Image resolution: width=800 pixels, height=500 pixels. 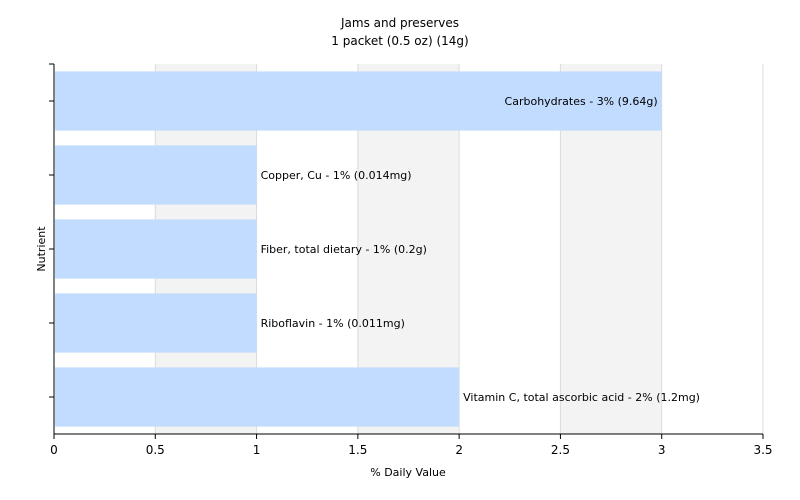 I want to click on x-axis-label: % Daily Value, so click(x=408, y=472).